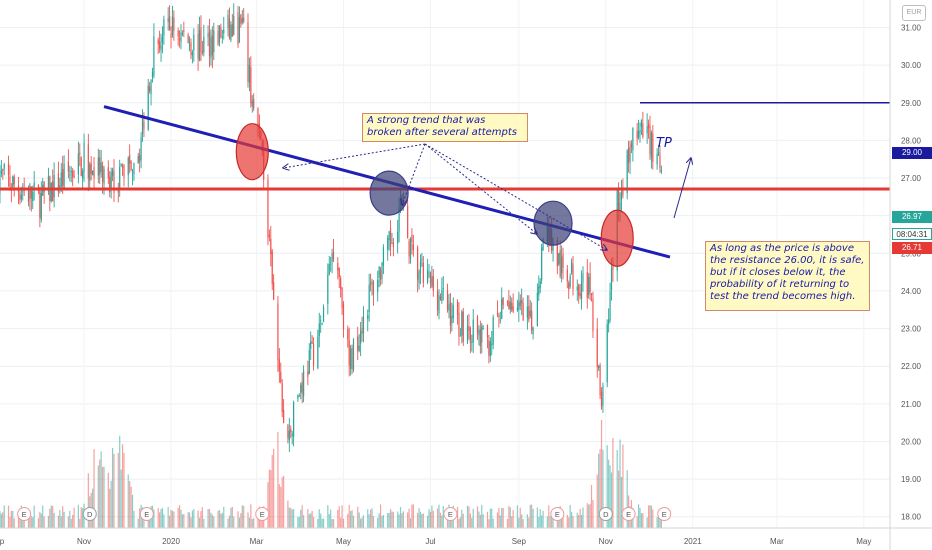  What do you see at coordinates (628, 514) in the screenshot?
I see `event-marker-label: E` at bounding box center [628, 514].